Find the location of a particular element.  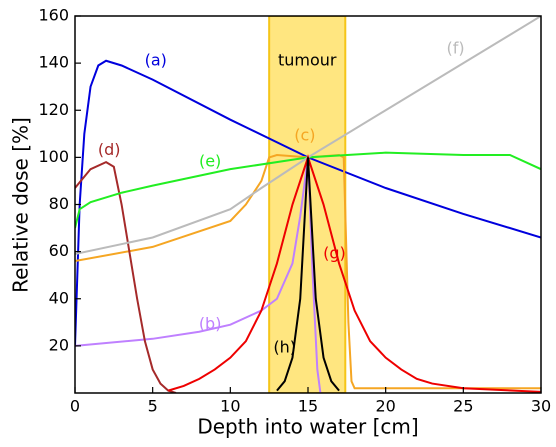

x-axis-label: Depth into water [cm] is located at coordinates (307, 427).